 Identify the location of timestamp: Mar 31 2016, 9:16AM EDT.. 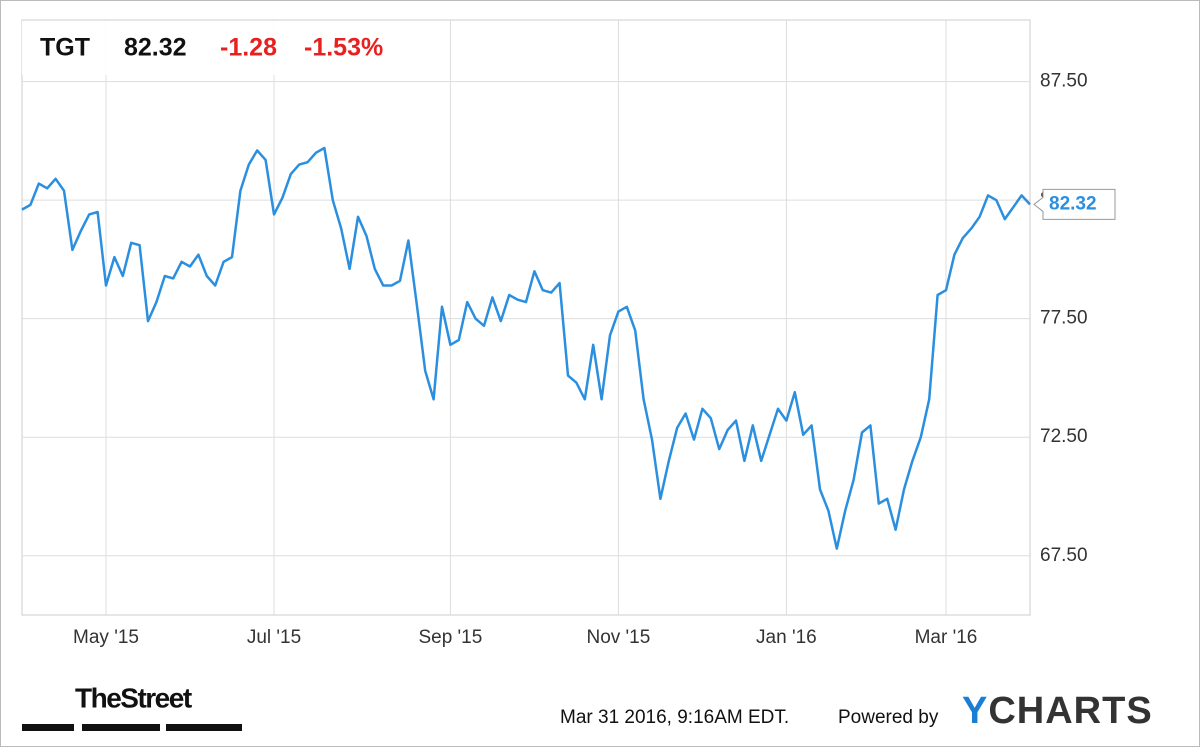
(674, 717).